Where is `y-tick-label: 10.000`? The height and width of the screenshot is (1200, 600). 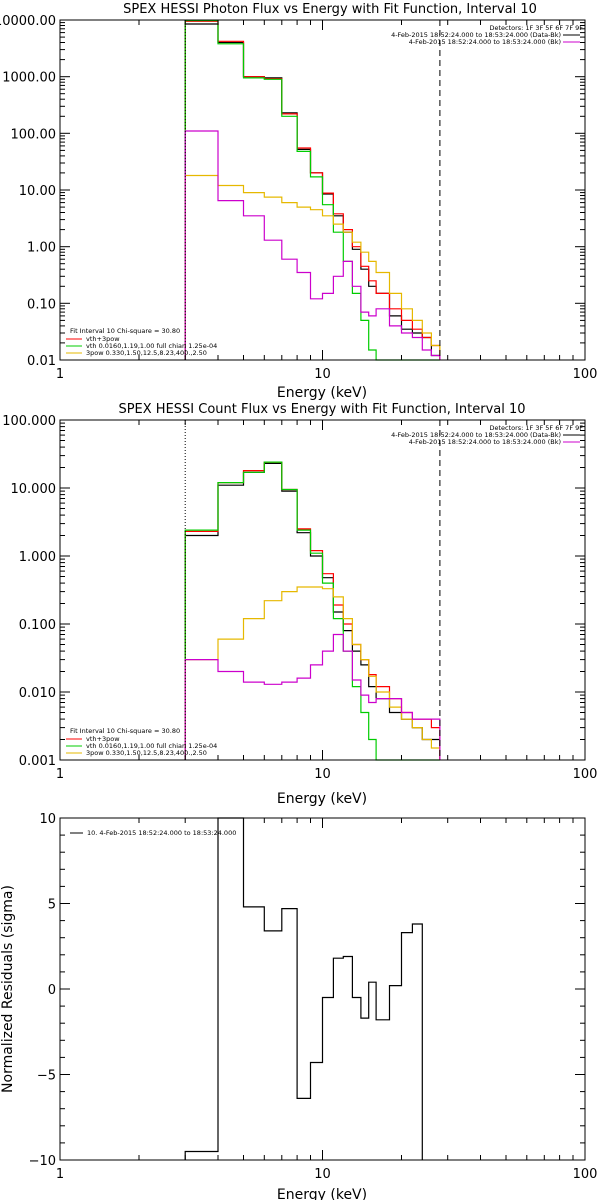
y-tick-label: 10.000 is located at coordinates (34, 489).